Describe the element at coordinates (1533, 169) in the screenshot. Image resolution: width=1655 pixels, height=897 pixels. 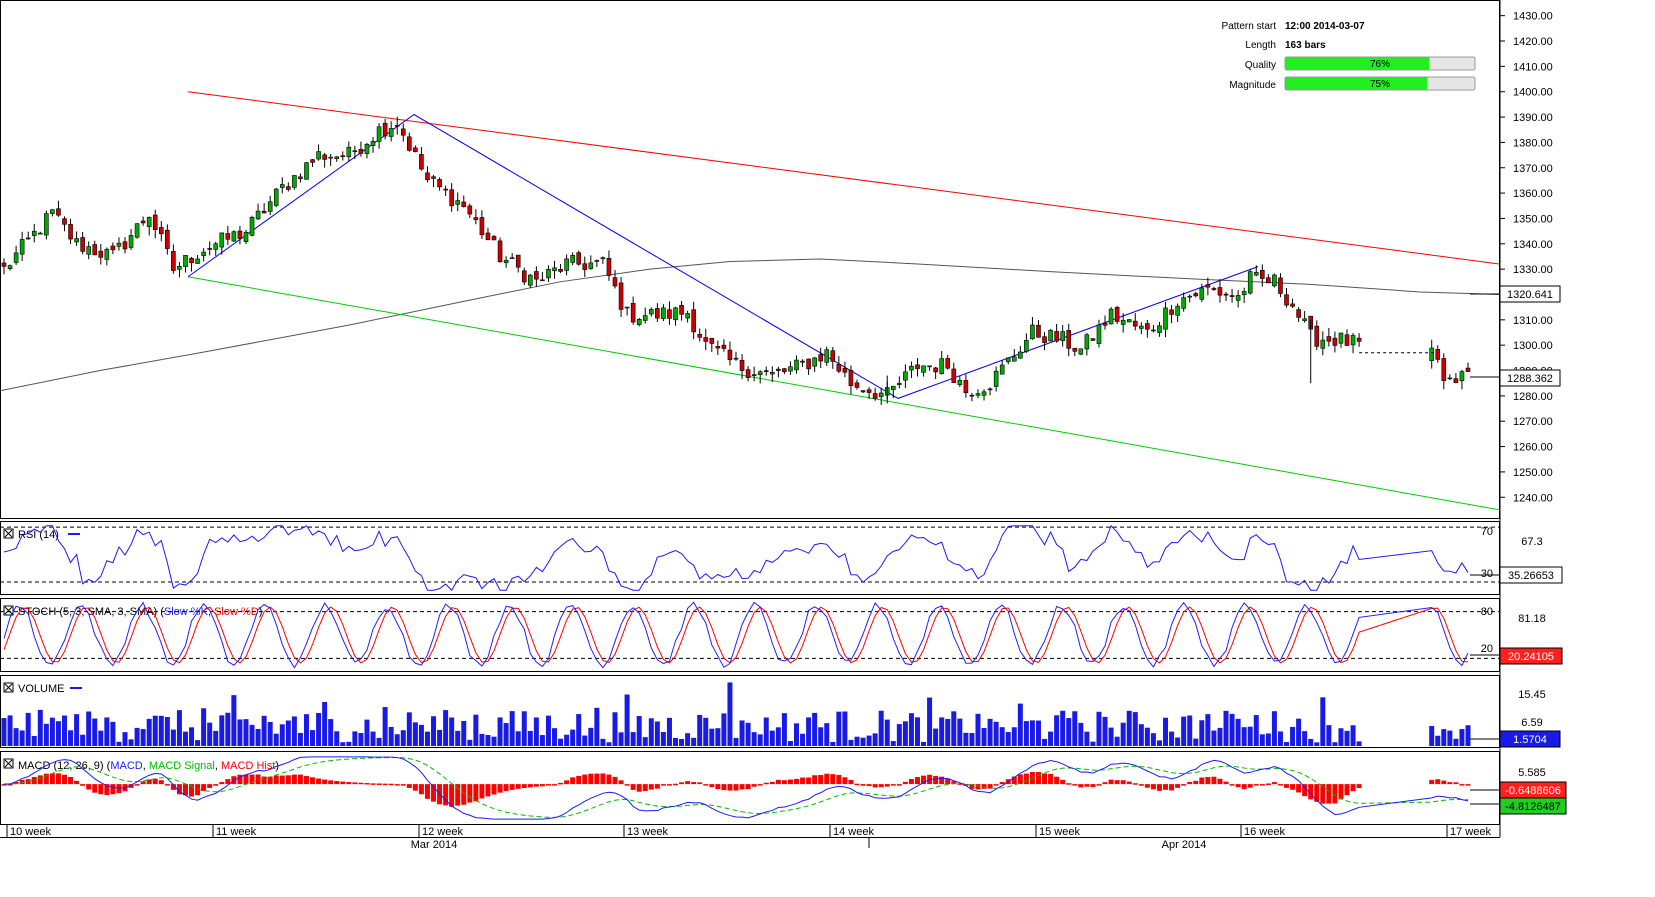
I see `price-tick-label: 1370.00` at that location.